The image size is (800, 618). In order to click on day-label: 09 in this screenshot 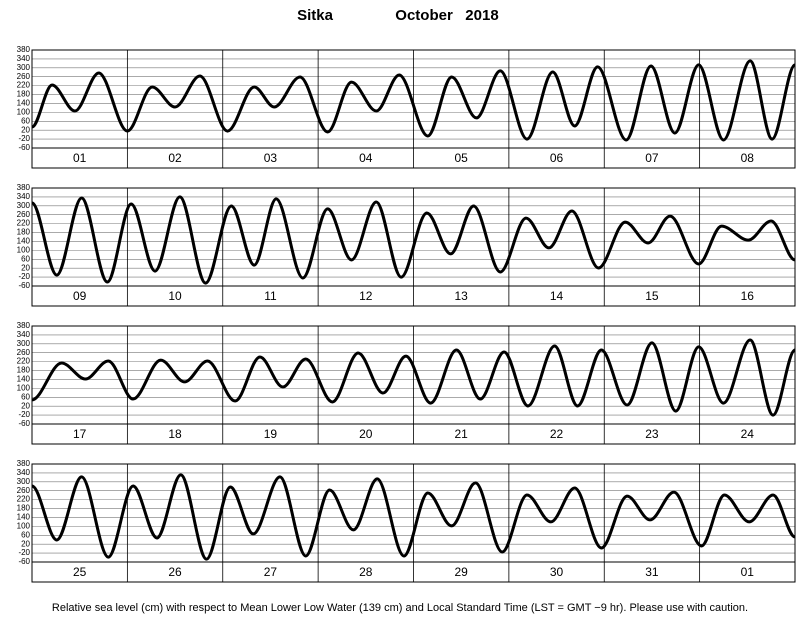, I will do `click(80, 296)`.